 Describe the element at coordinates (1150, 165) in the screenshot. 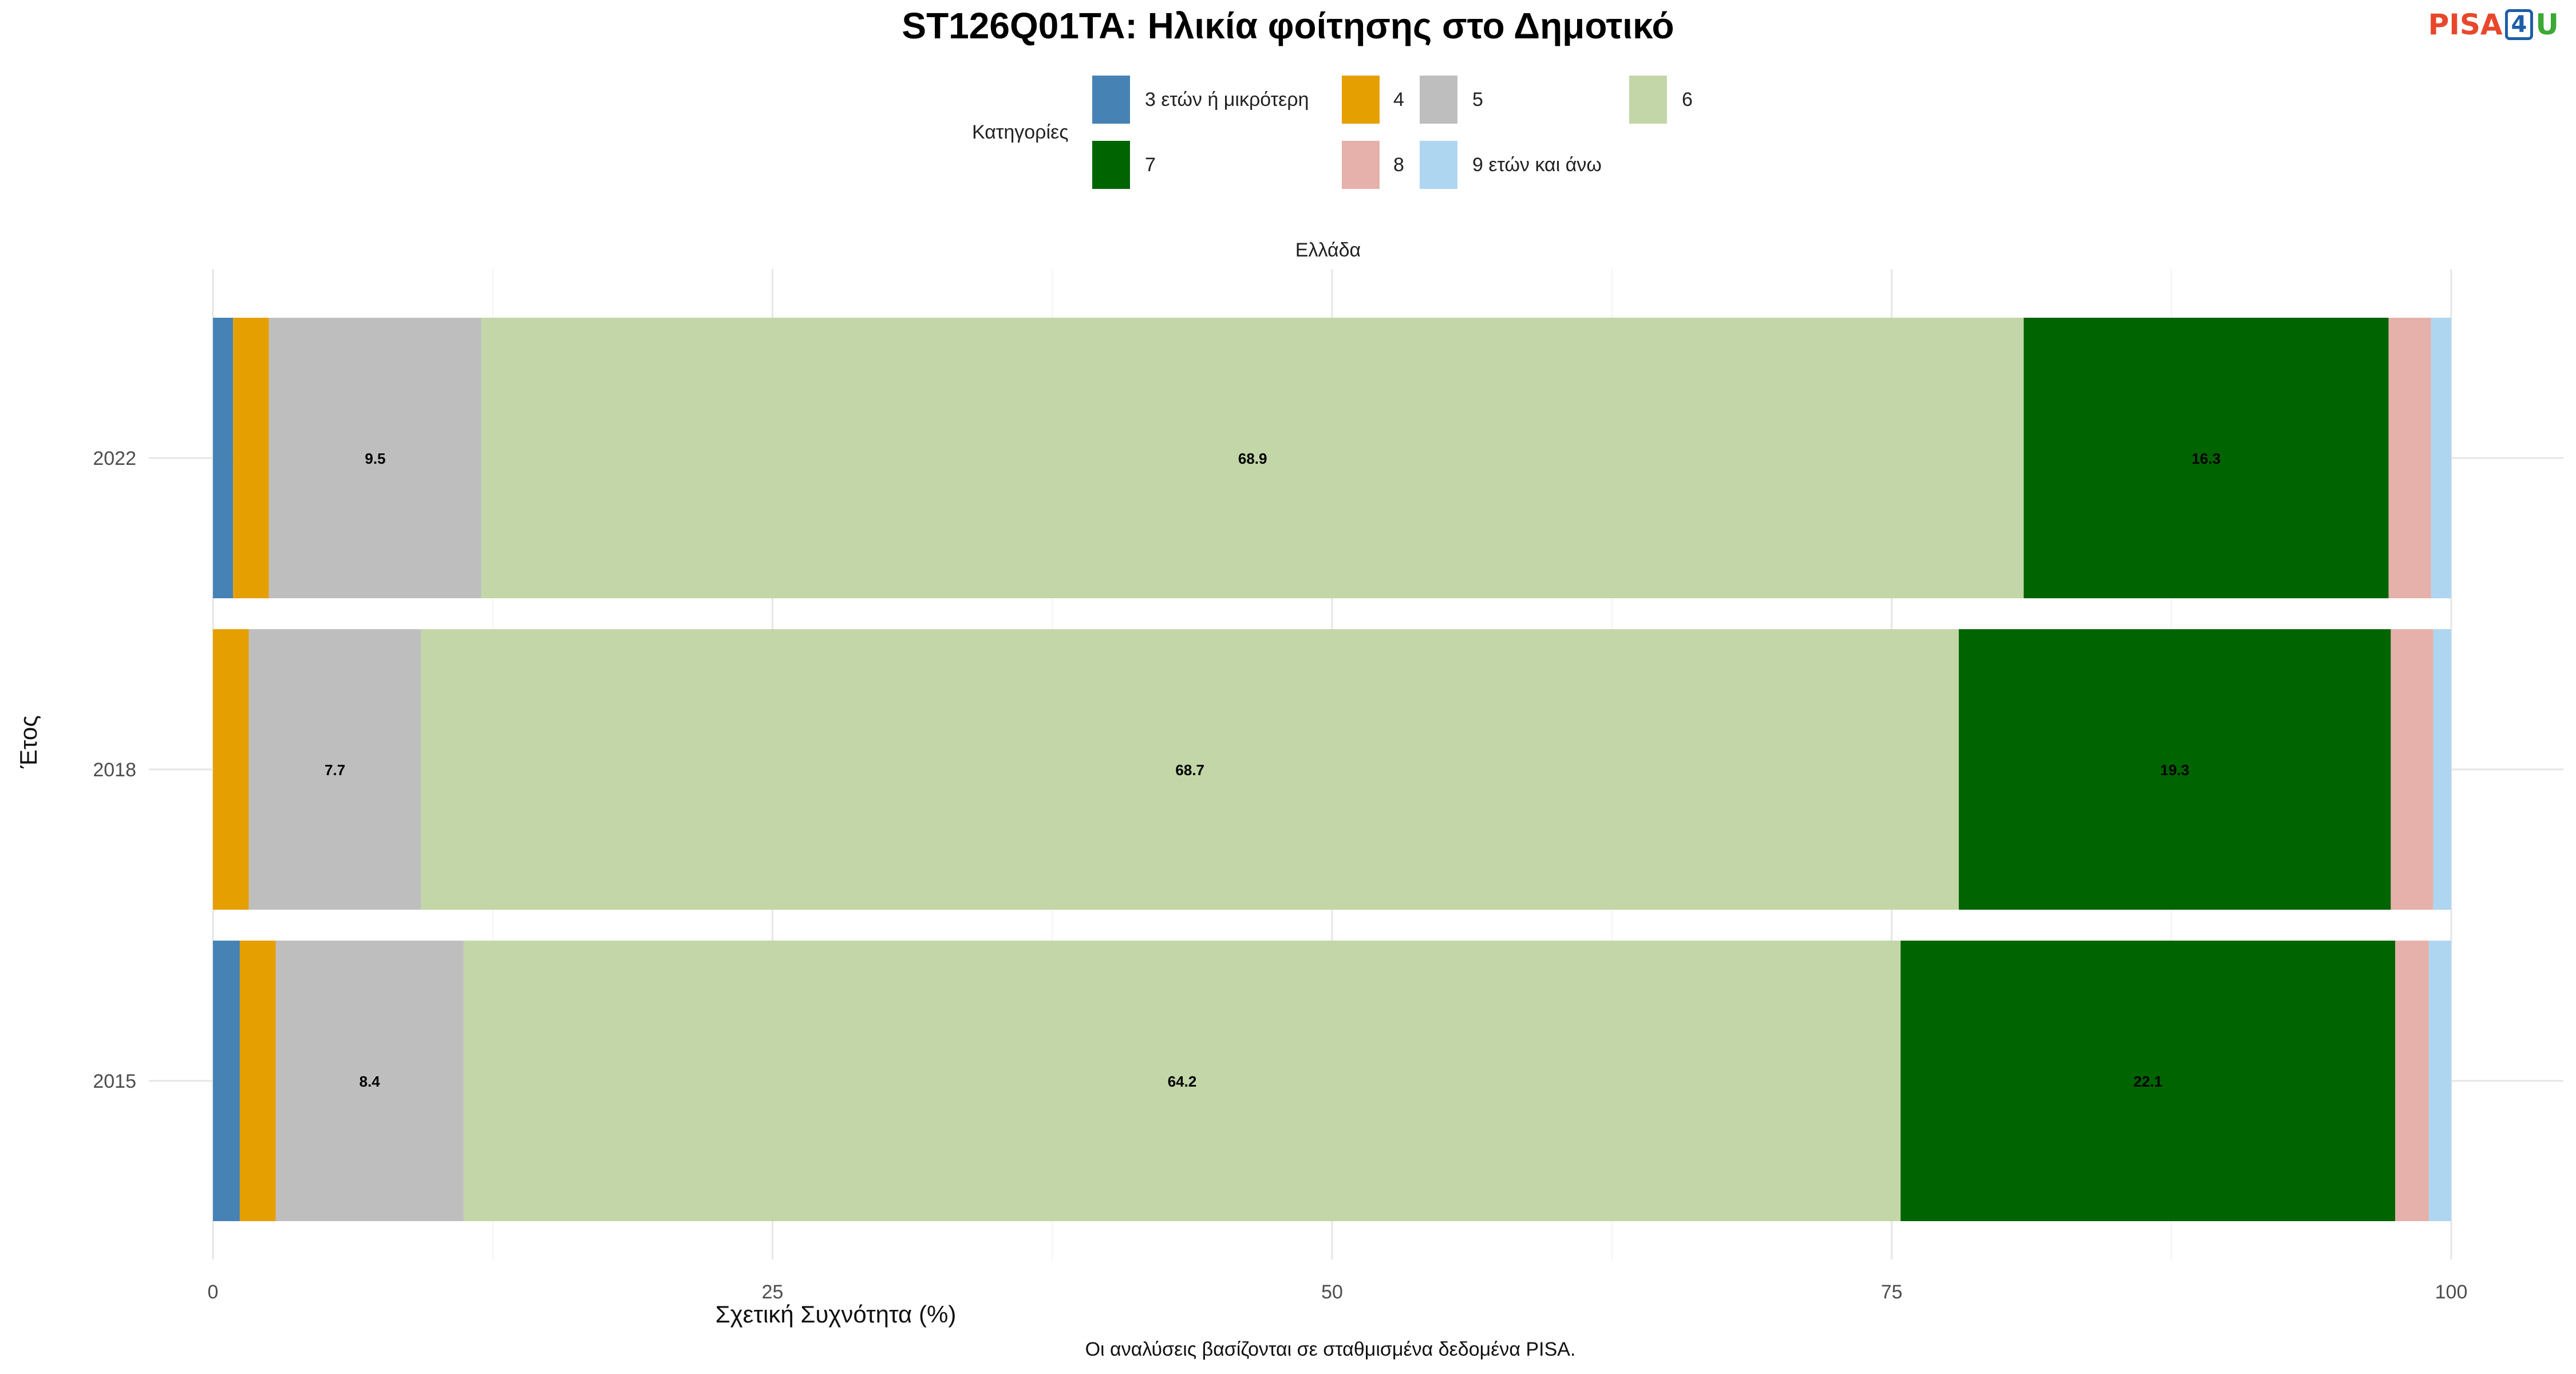

I see `legend-label-4: 7` at that location.